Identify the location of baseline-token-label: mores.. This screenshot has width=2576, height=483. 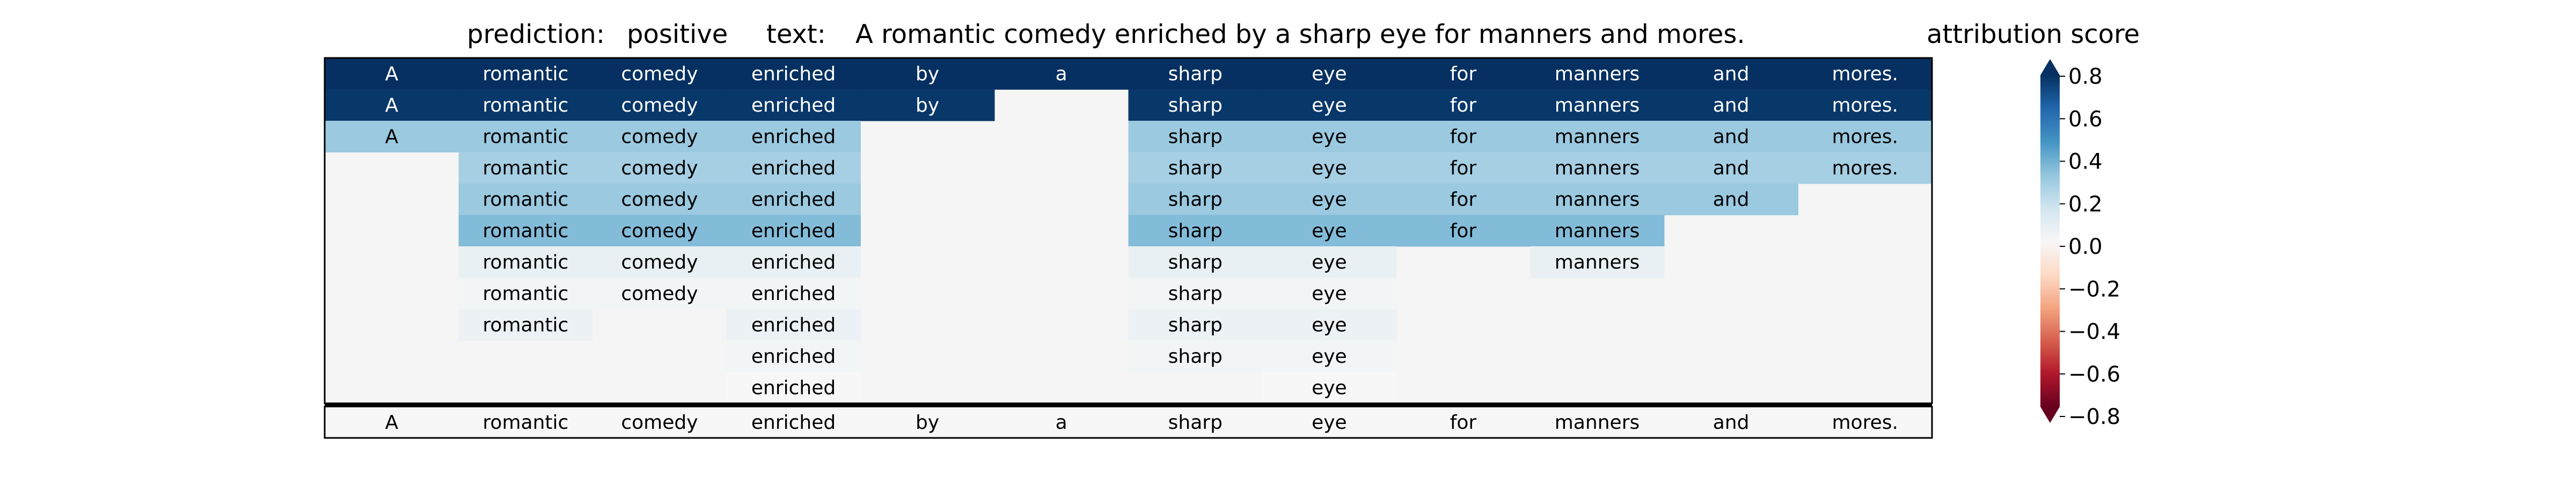
(1865, 423).